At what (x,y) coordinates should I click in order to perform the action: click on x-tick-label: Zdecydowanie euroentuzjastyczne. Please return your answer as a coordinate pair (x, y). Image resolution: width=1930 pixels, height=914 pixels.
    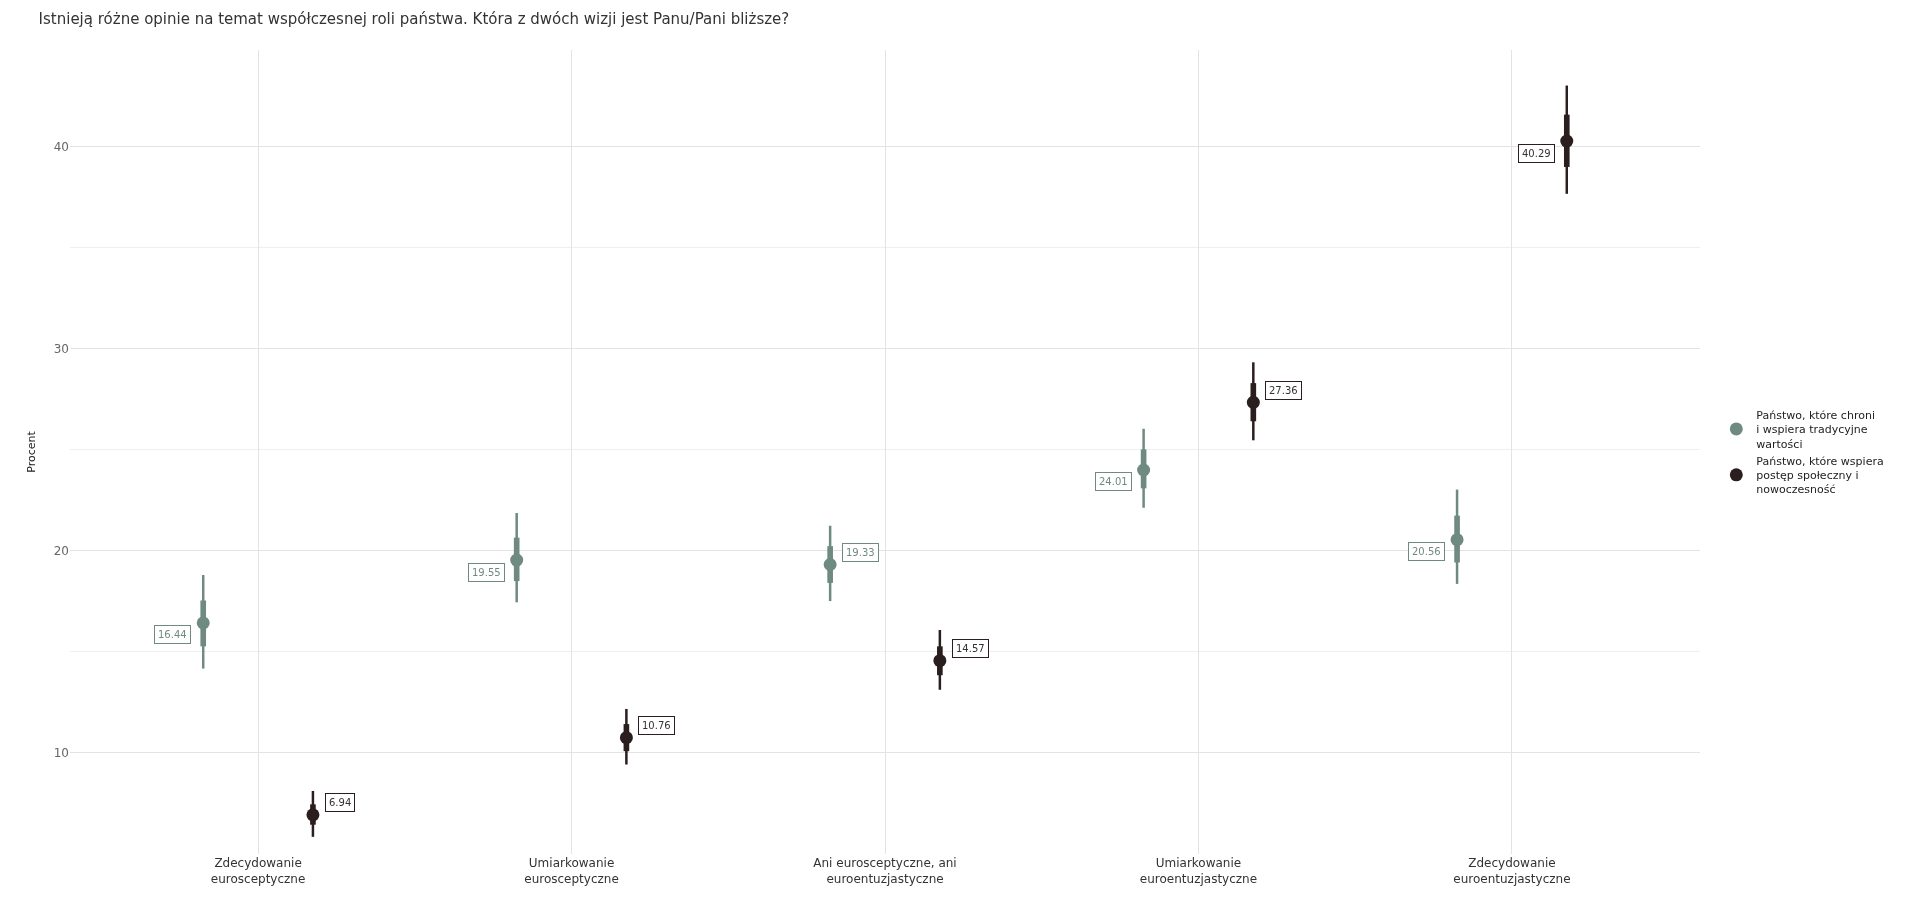
    Looking at the image, I should click on (1512, 871).